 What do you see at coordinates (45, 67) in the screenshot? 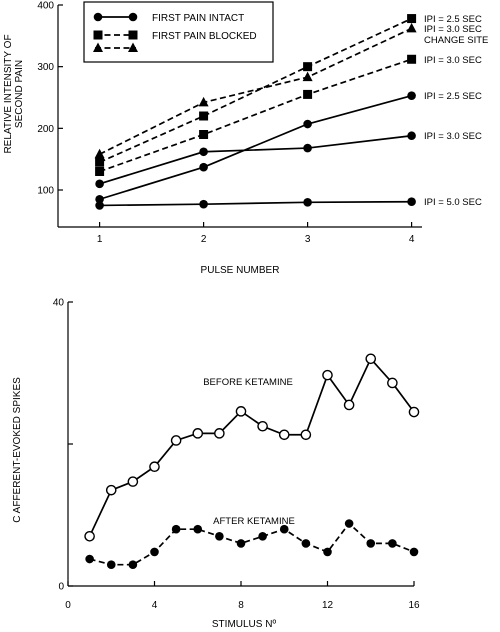
I see `top-y-tick-label: 300` at bounding box center [45, 67].